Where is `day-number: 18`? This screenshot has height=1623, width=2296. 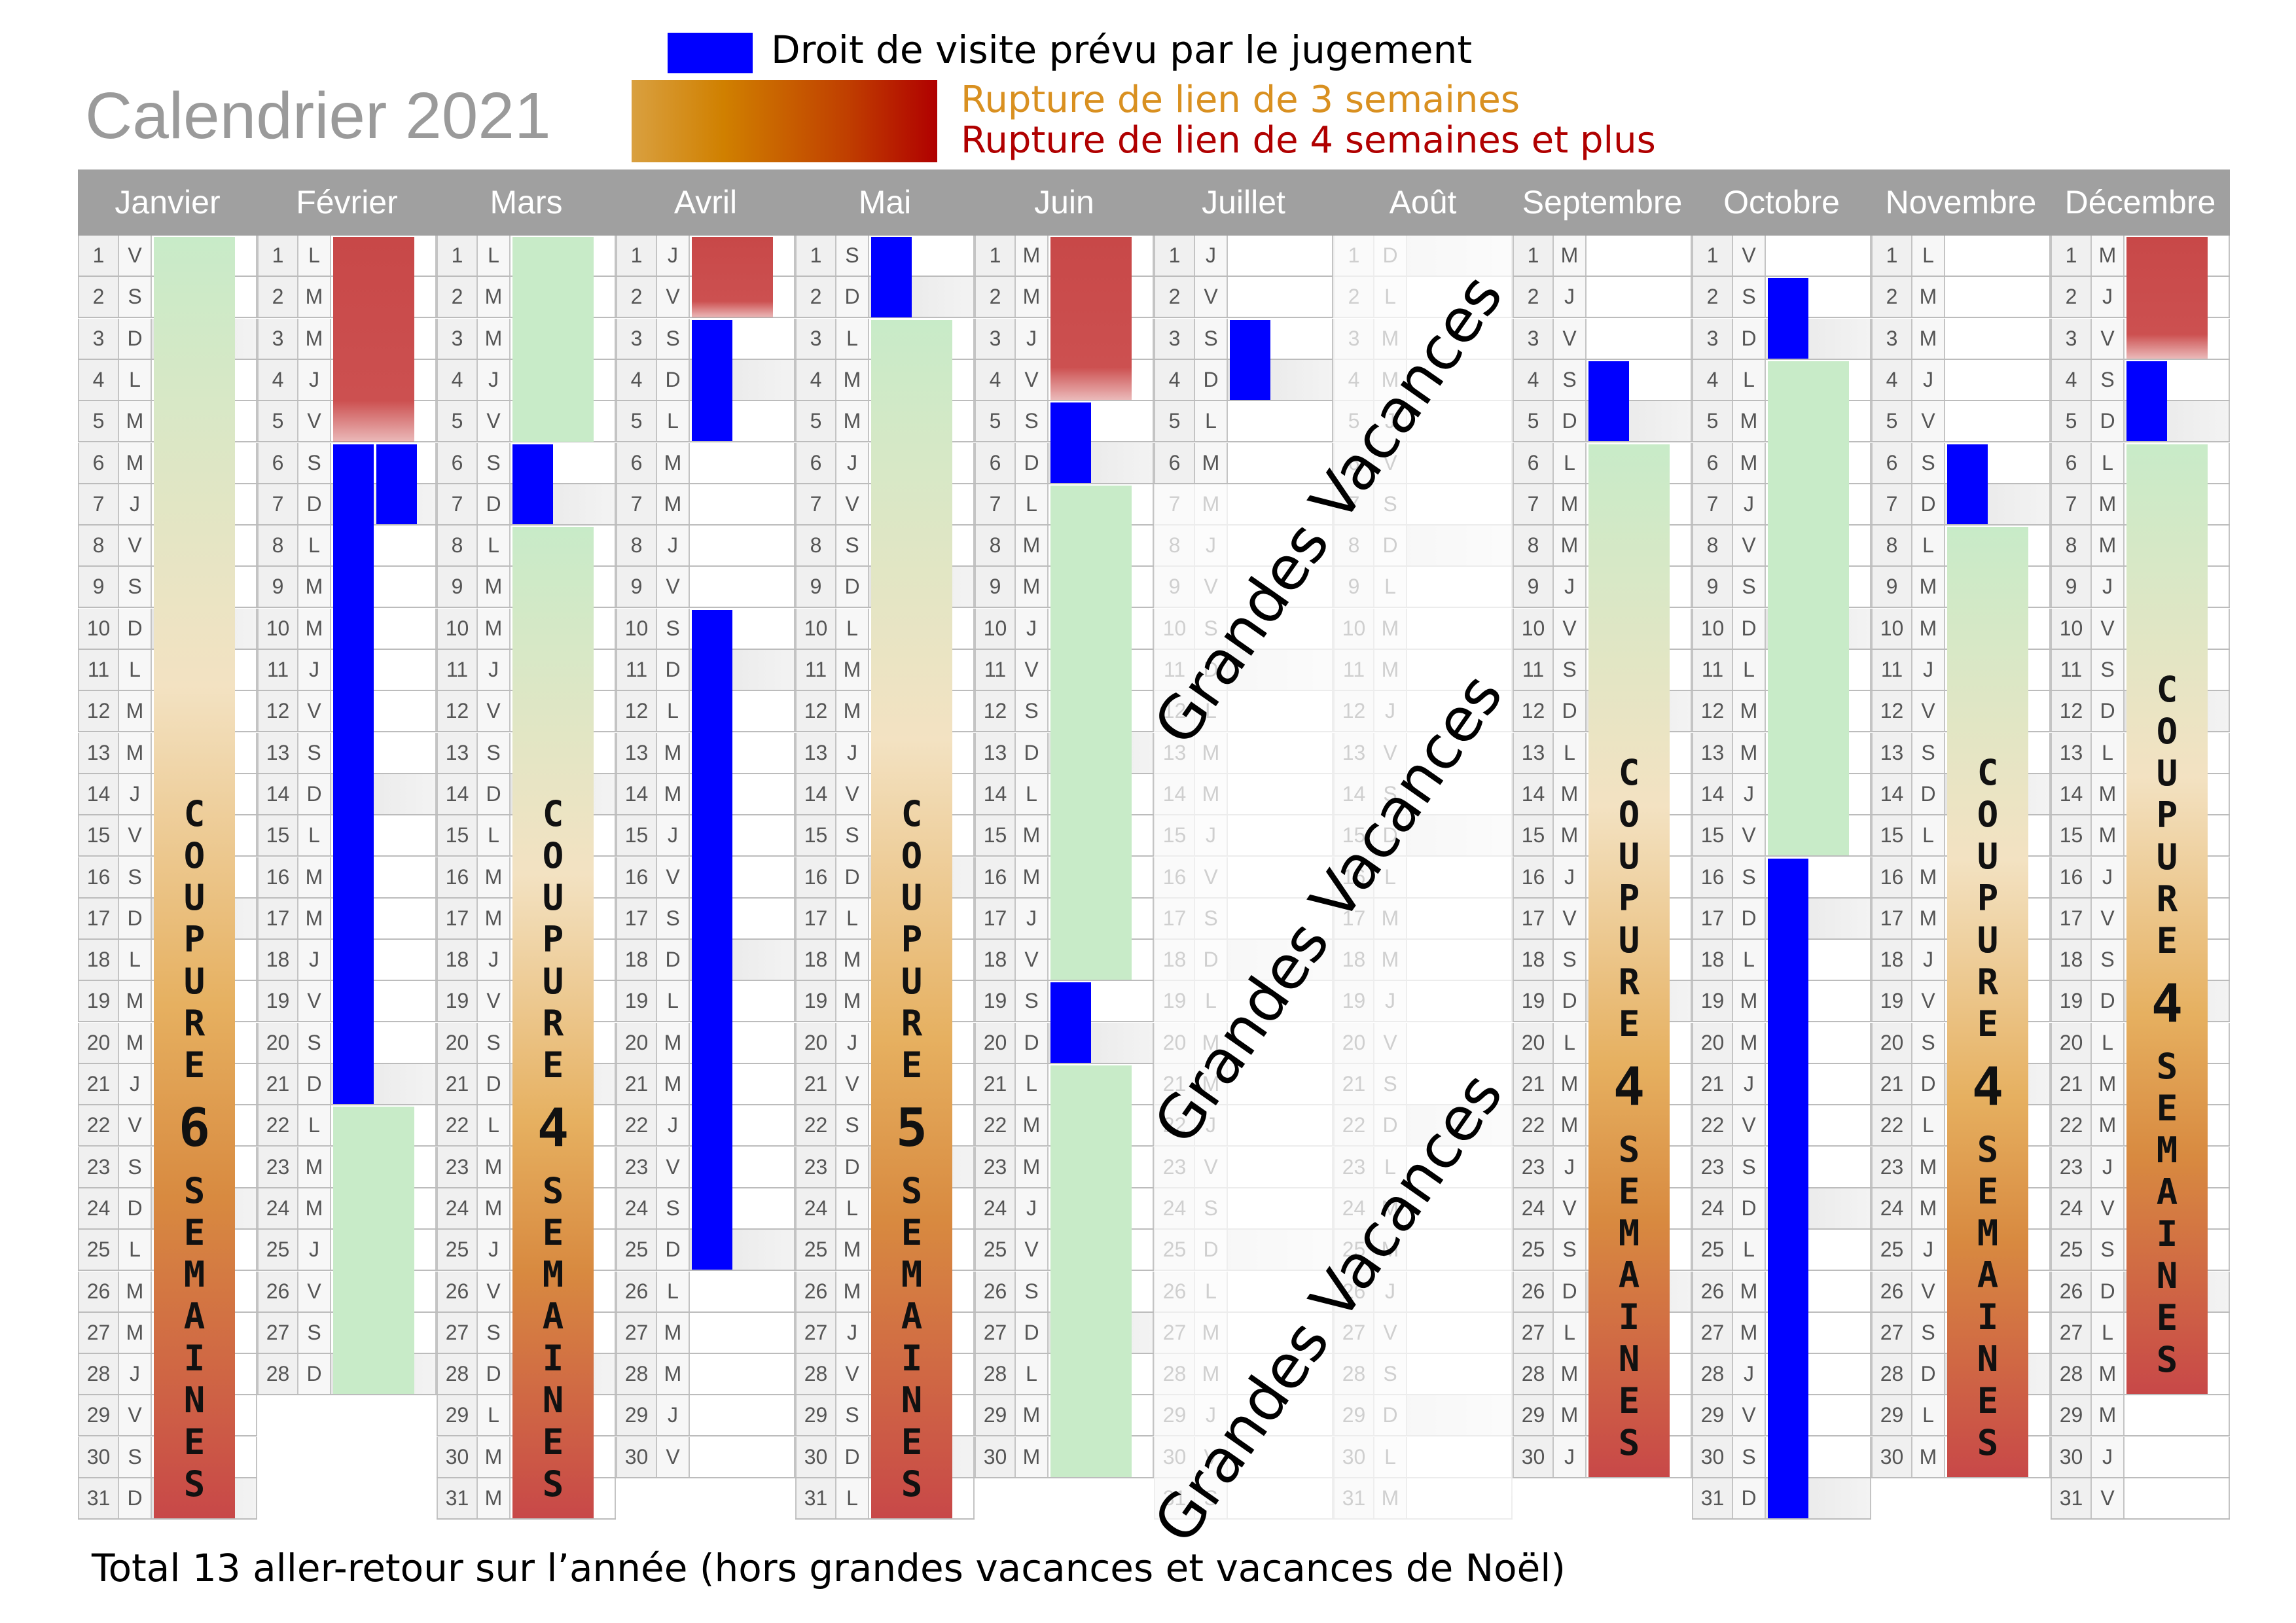
day-number: 18 is located at coordinates (995, 960).